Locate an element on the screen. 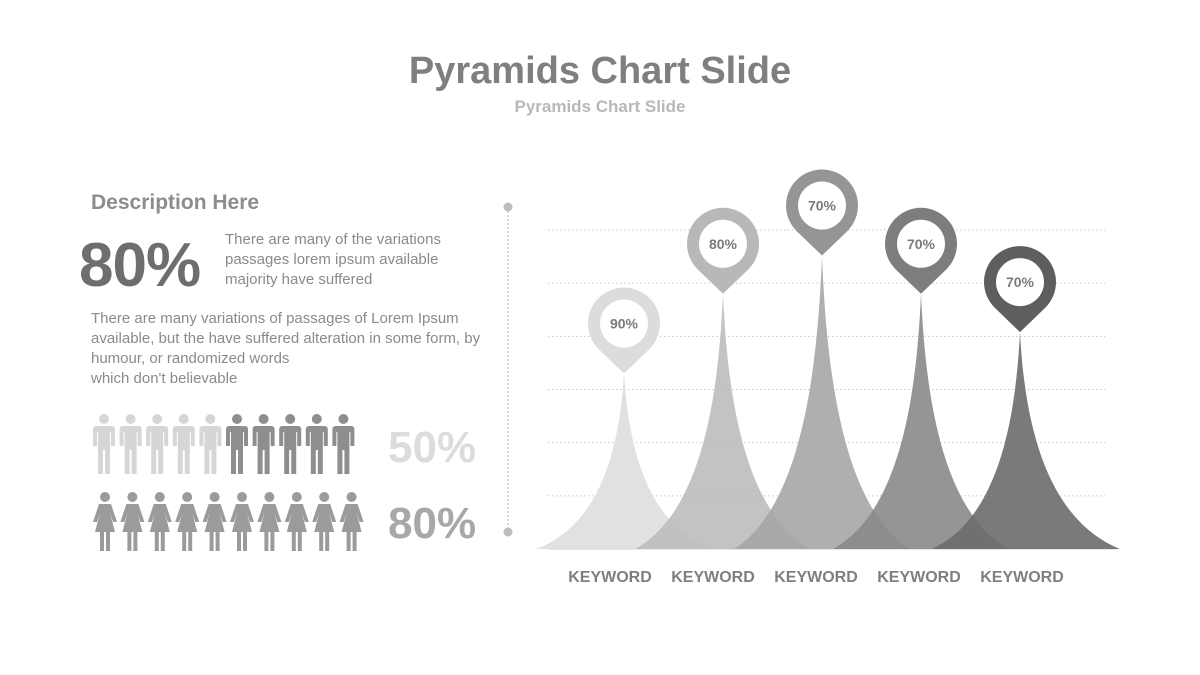  value-marker: 80% is located at coordinates (722, 250).